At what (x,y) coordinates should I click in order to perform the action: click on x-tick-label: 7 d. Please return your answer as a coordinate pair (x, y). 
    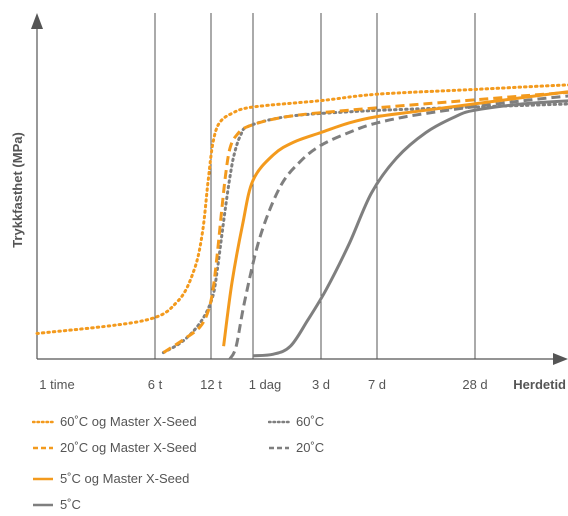
    Looking at the image, I should click on (377, 384).